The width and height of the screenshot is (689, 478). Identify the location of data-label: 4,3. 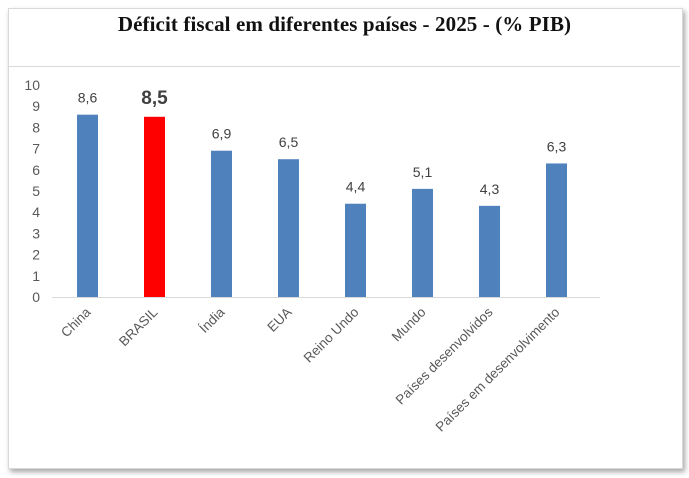
(490, 189).